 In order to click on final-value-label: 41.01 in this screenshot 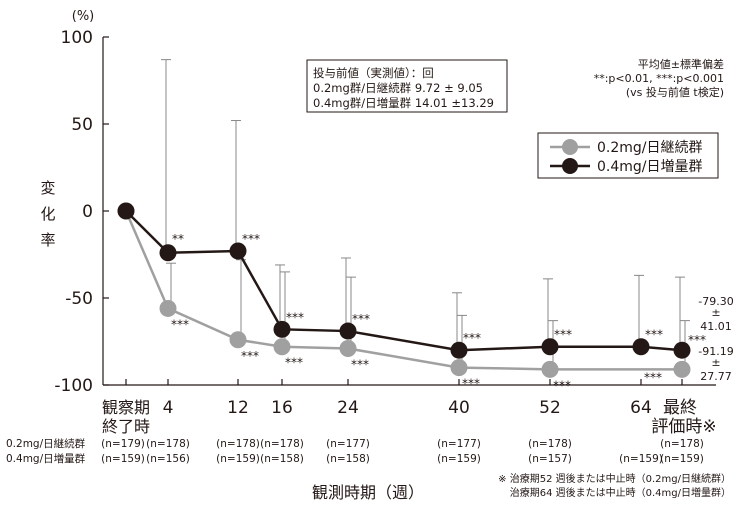, I will do `click(716, 326)`.